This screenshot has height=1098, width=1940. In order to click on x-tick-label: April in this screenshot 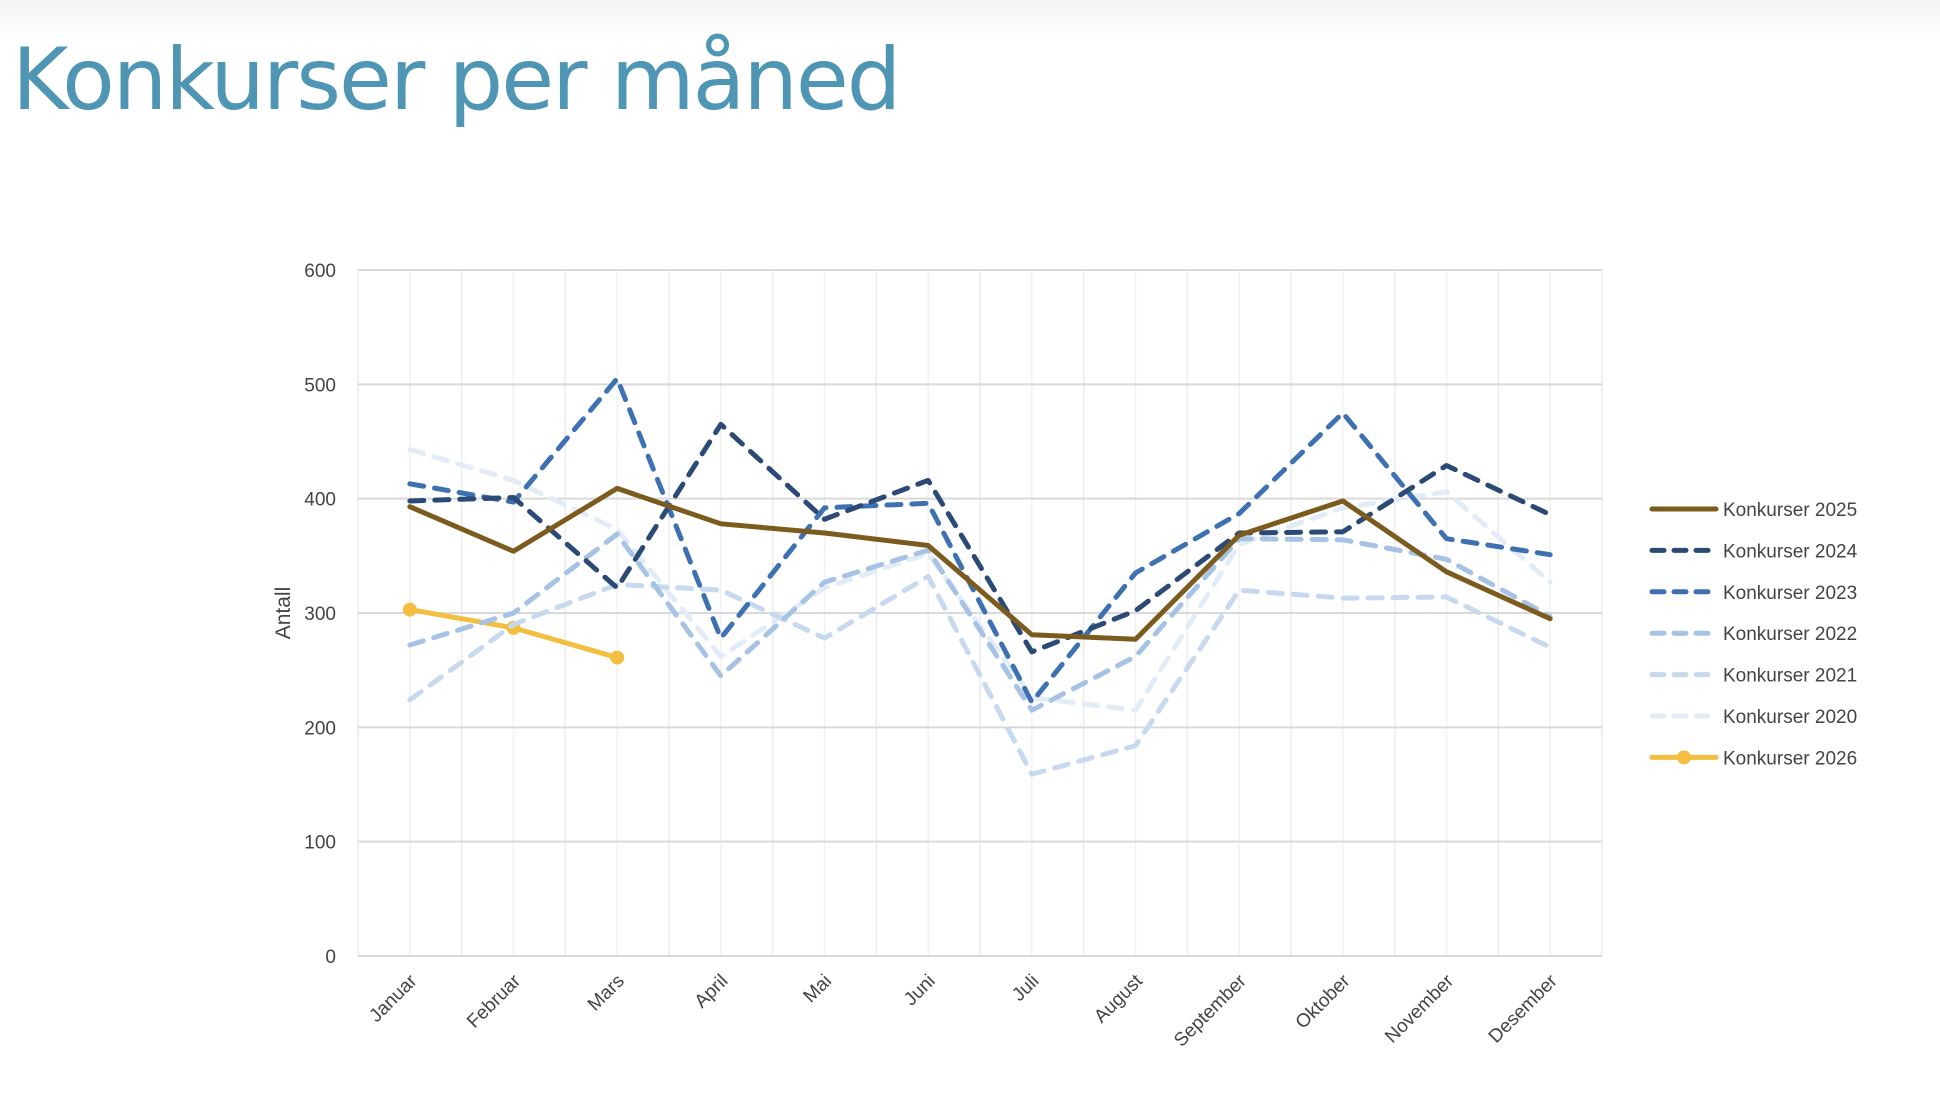, I will do `click(712, 992)`.